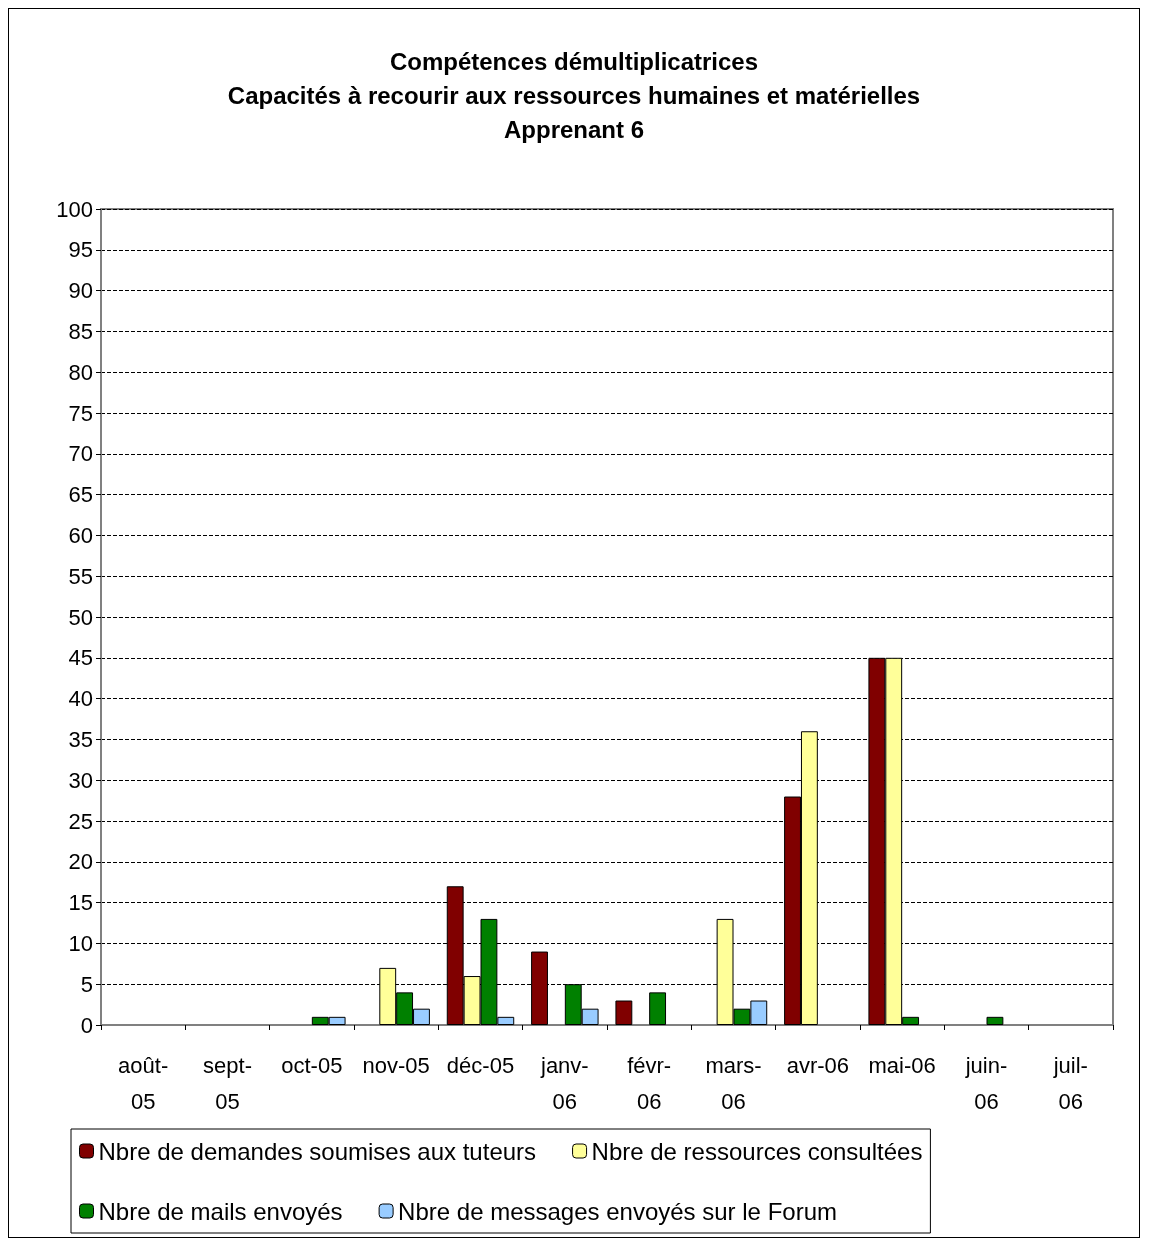 The image size is (1149, 1248). Describe the element at coordinates (80, 658) in the screenshot. I see `y-tick-label: 45` at that location.